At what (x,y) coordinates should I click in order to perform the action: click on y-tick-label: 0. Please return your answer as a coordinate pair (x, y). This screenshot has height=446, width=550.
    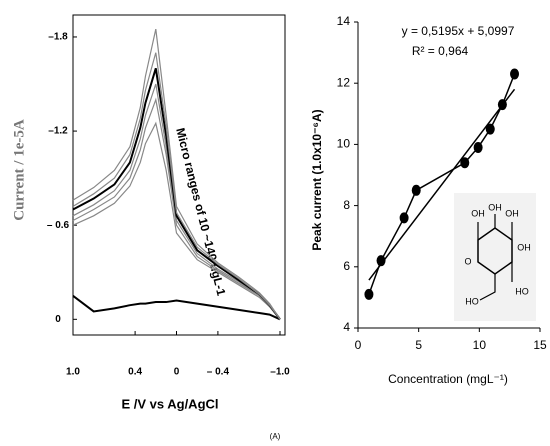
    Looking at the image, I should click on (58, 319).